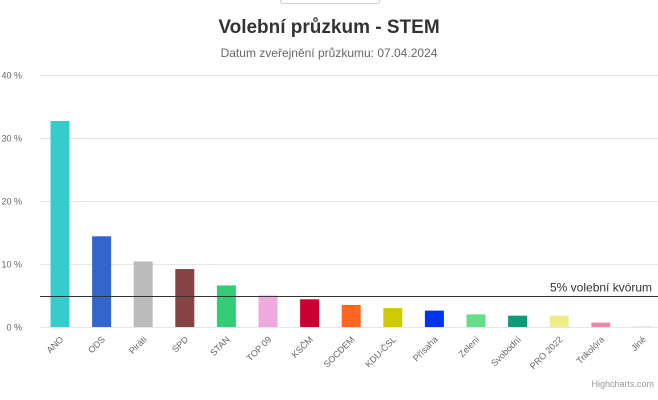 The image size is (658, 400). I want to click on y-tick-label: 10 %, so click(11, 265).